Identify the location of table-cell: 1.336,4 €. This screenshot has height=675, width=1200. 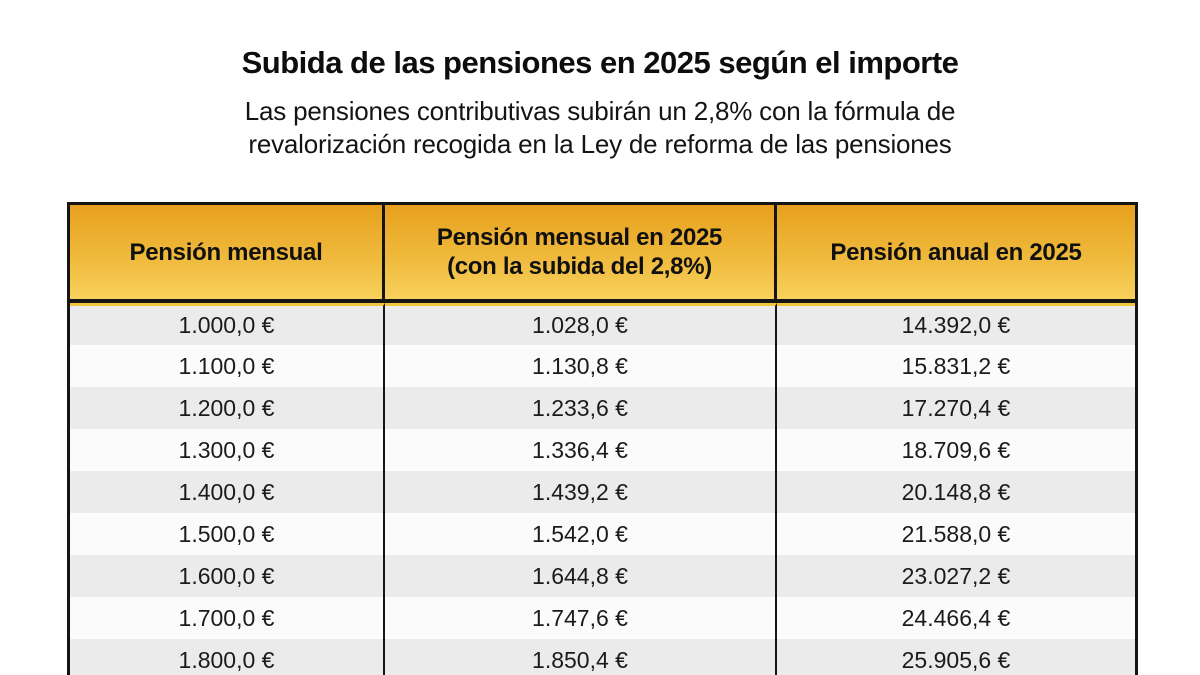
(581, 450).